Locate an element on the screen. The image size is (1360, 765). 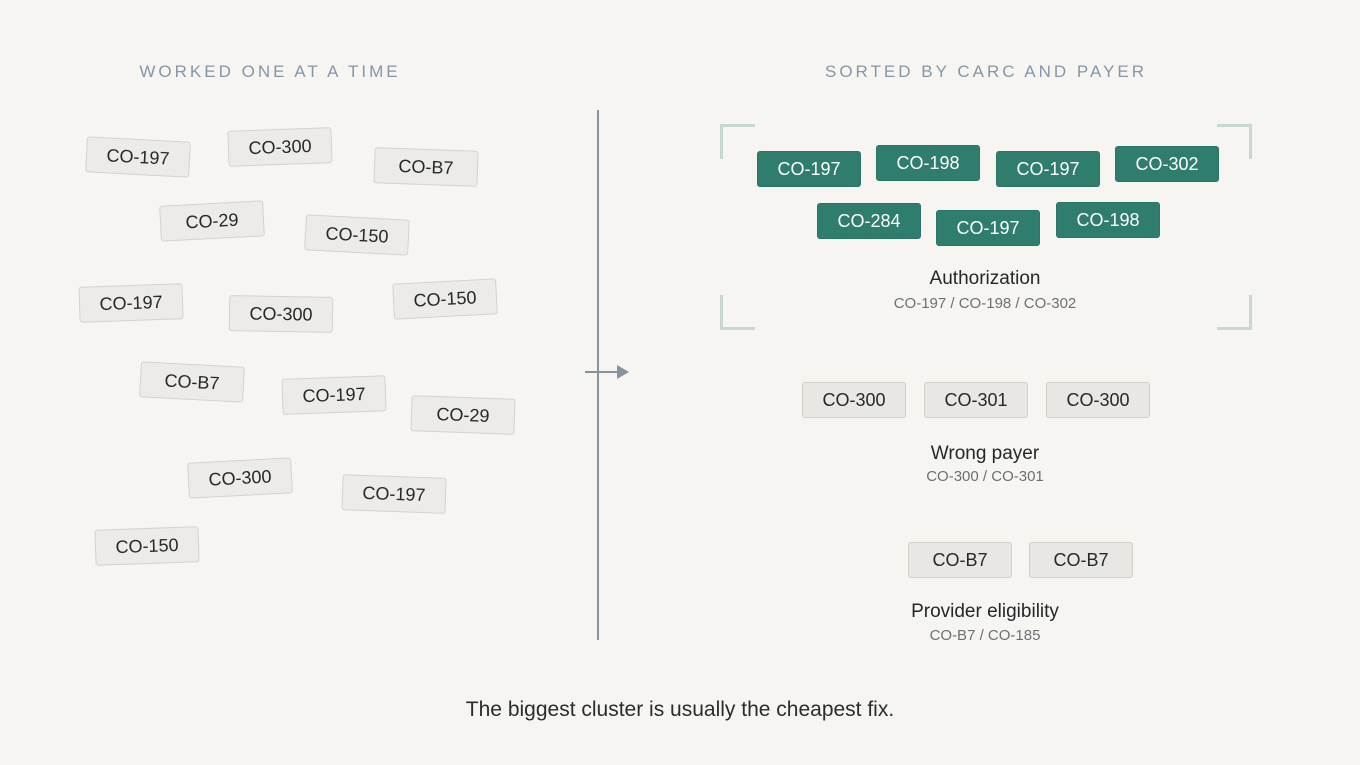
bracket-top-left is located at coordinates (737, 141).